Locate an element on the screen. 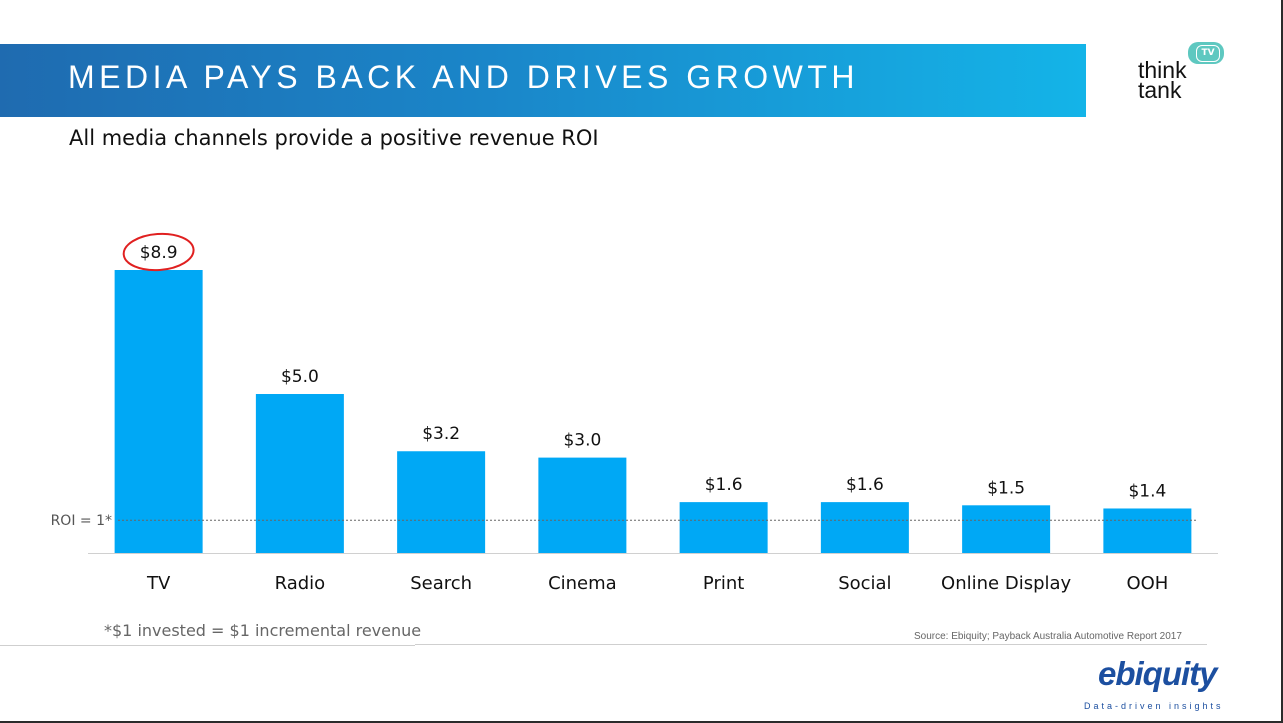 The width and height of the screenshot is (1283, 723). value-label: $1.4 is located at coordinates (1147, 491).